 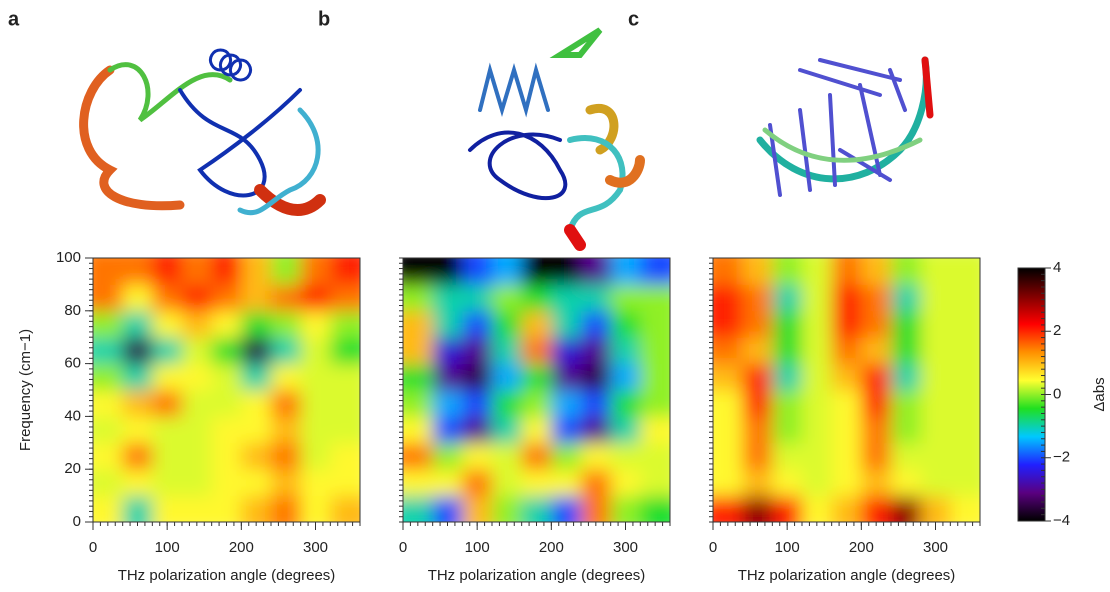 I want to click on heatmap, so click(x=846, y=390).